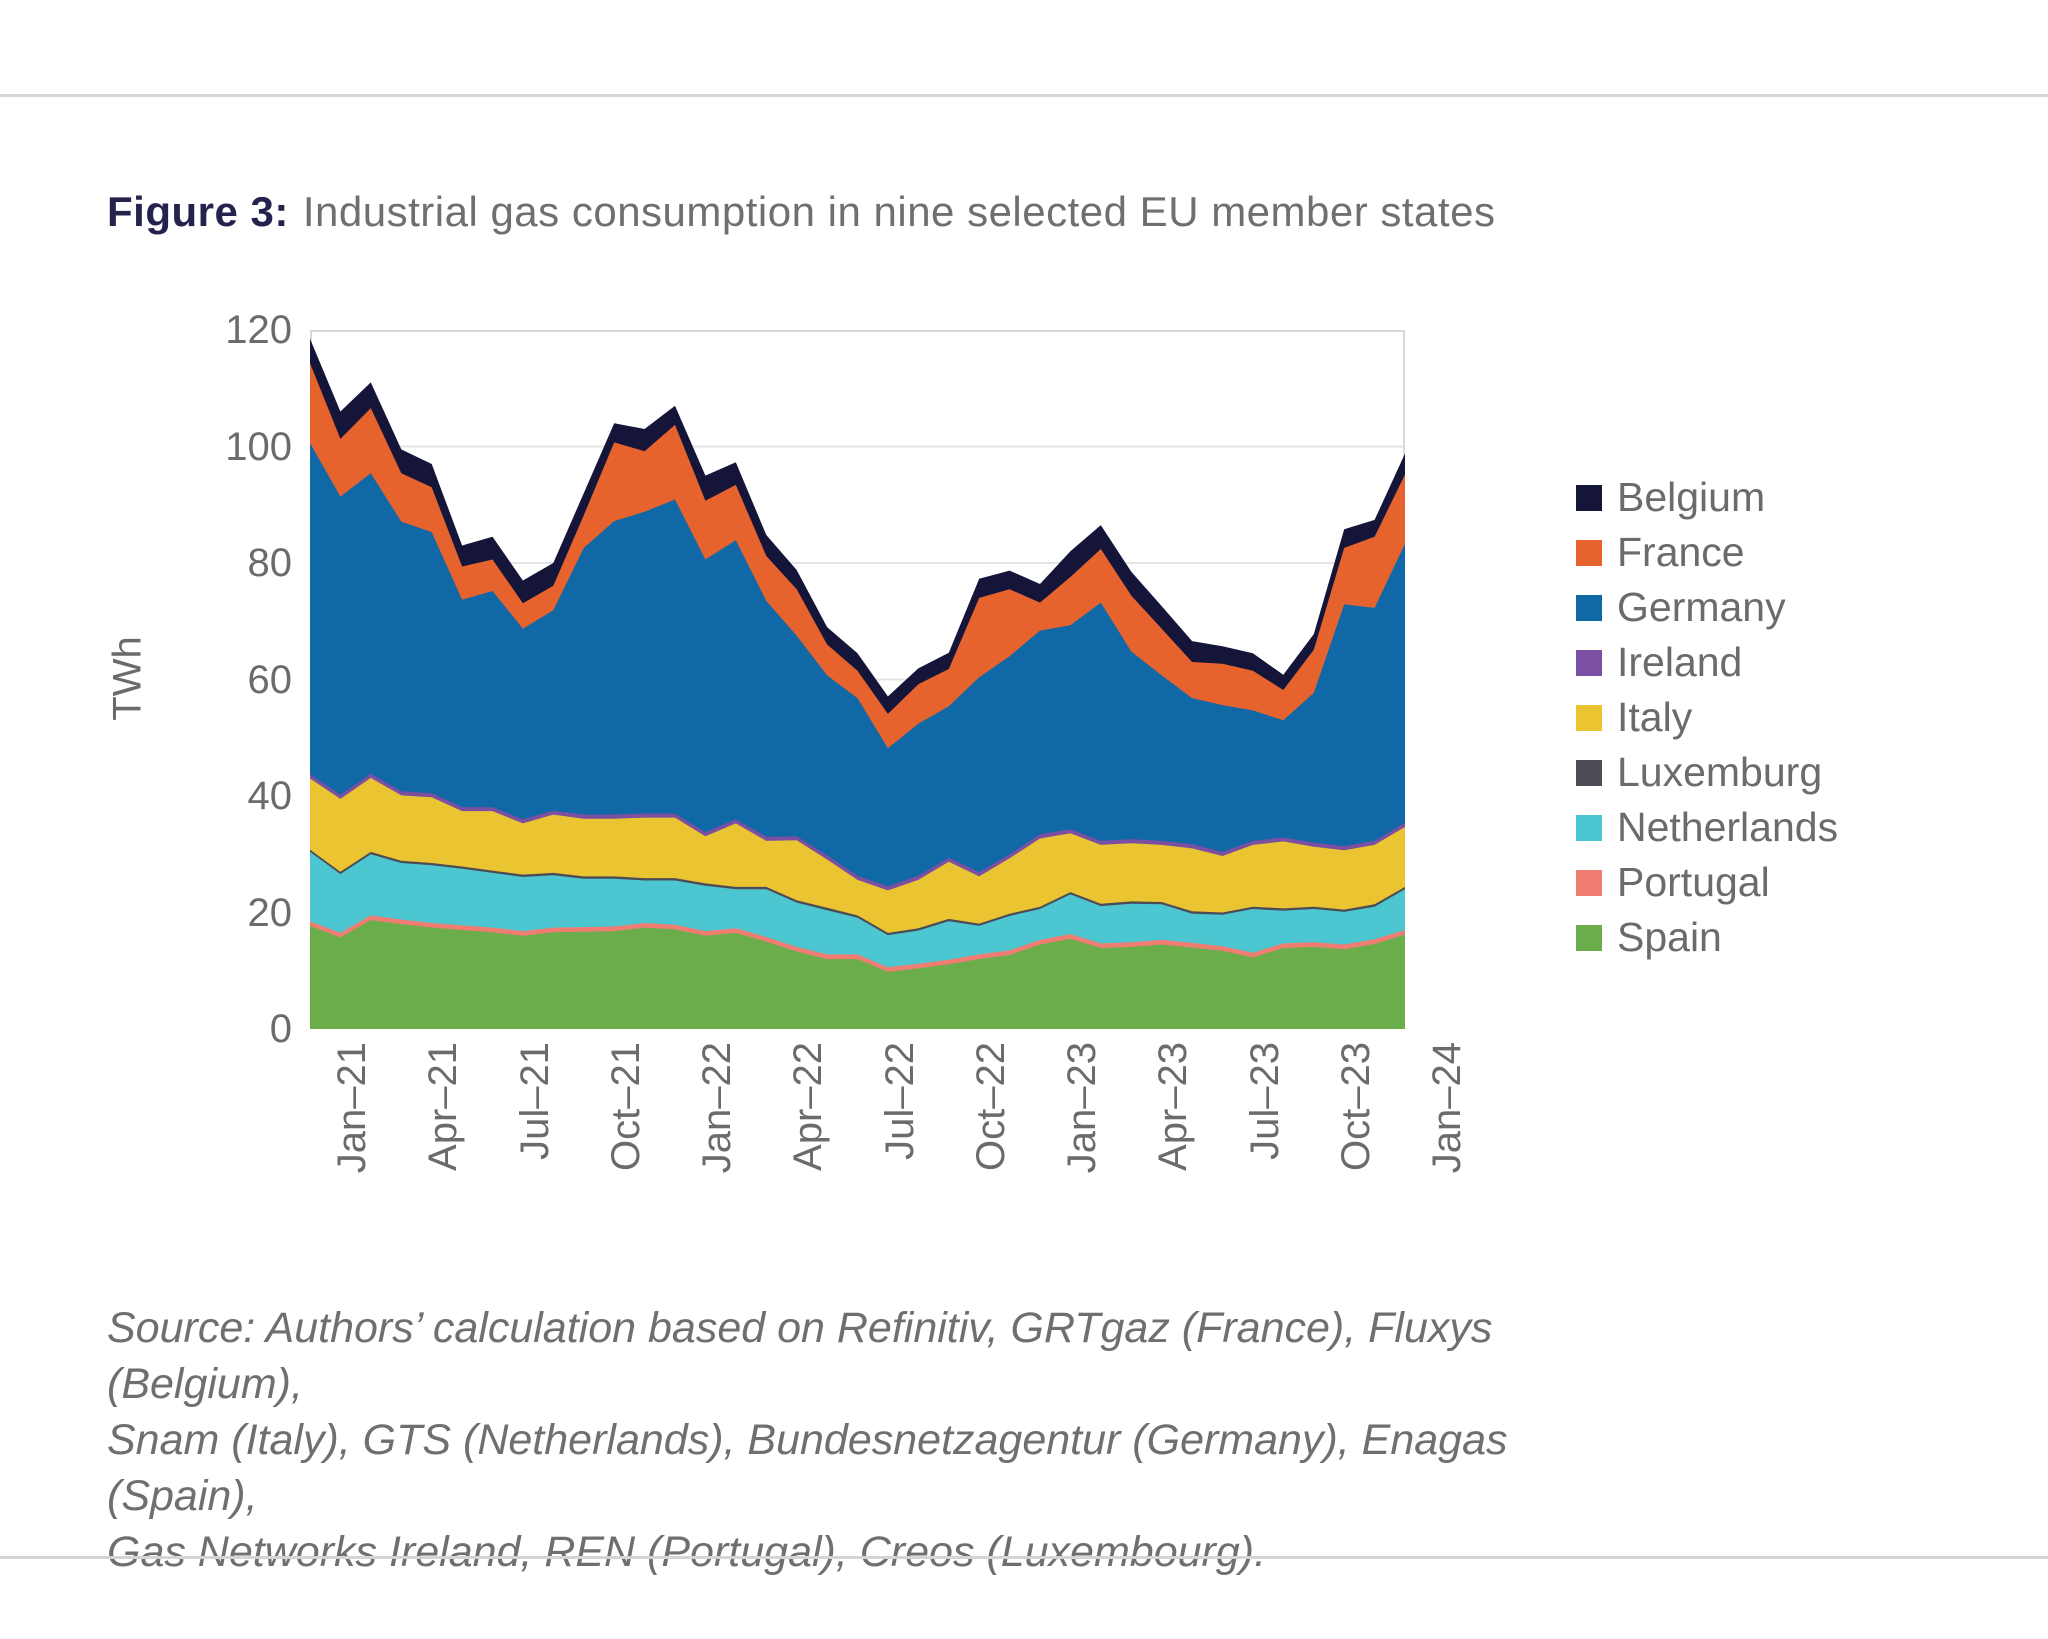 The height and width of the screenshot is (1639, 2048). Describe the element at coordinates (1728, 827) in the screenshot. I see `legend-label-netherlands: Netherlands` at that location.